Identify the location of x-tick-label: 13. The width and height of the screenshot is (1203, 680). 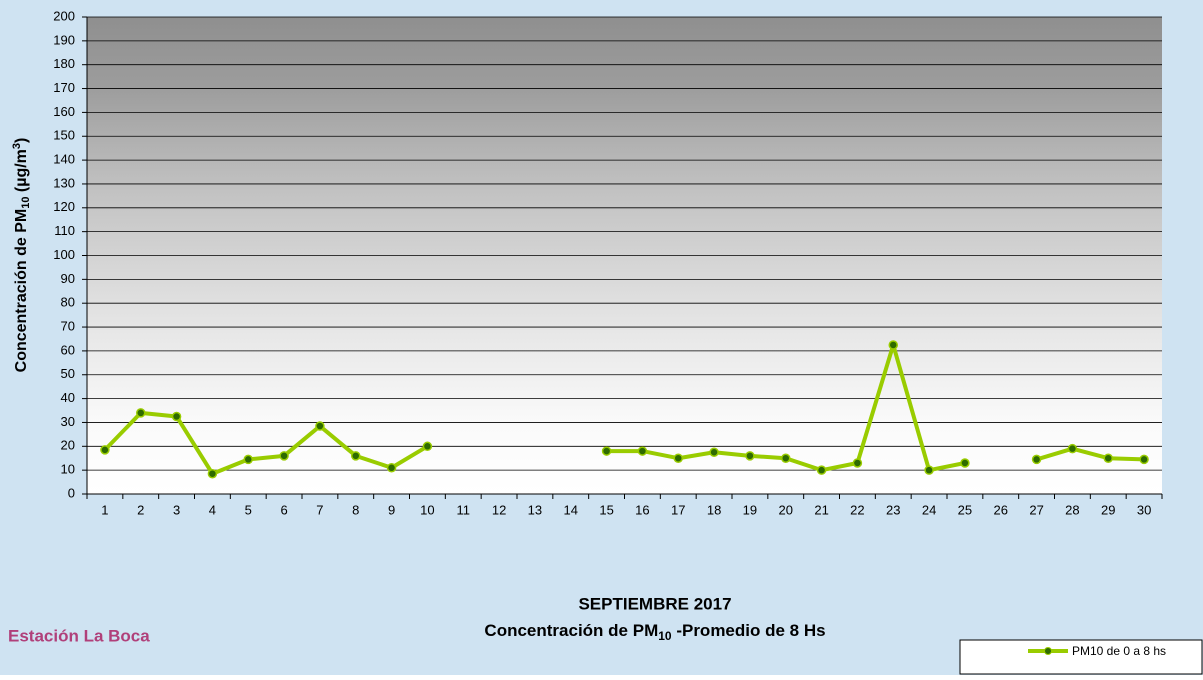
(535, 509).